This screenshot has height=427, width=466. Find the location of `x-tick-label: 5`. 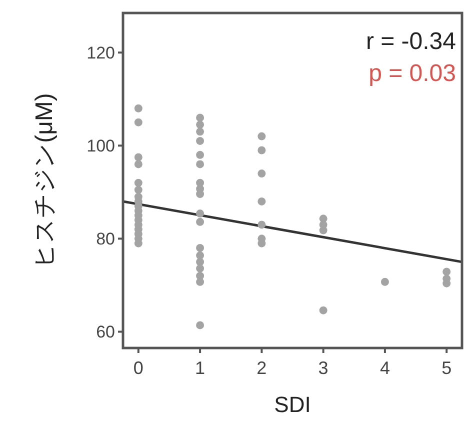

x-tick-label: 5 is located at coordinates (447, 368).